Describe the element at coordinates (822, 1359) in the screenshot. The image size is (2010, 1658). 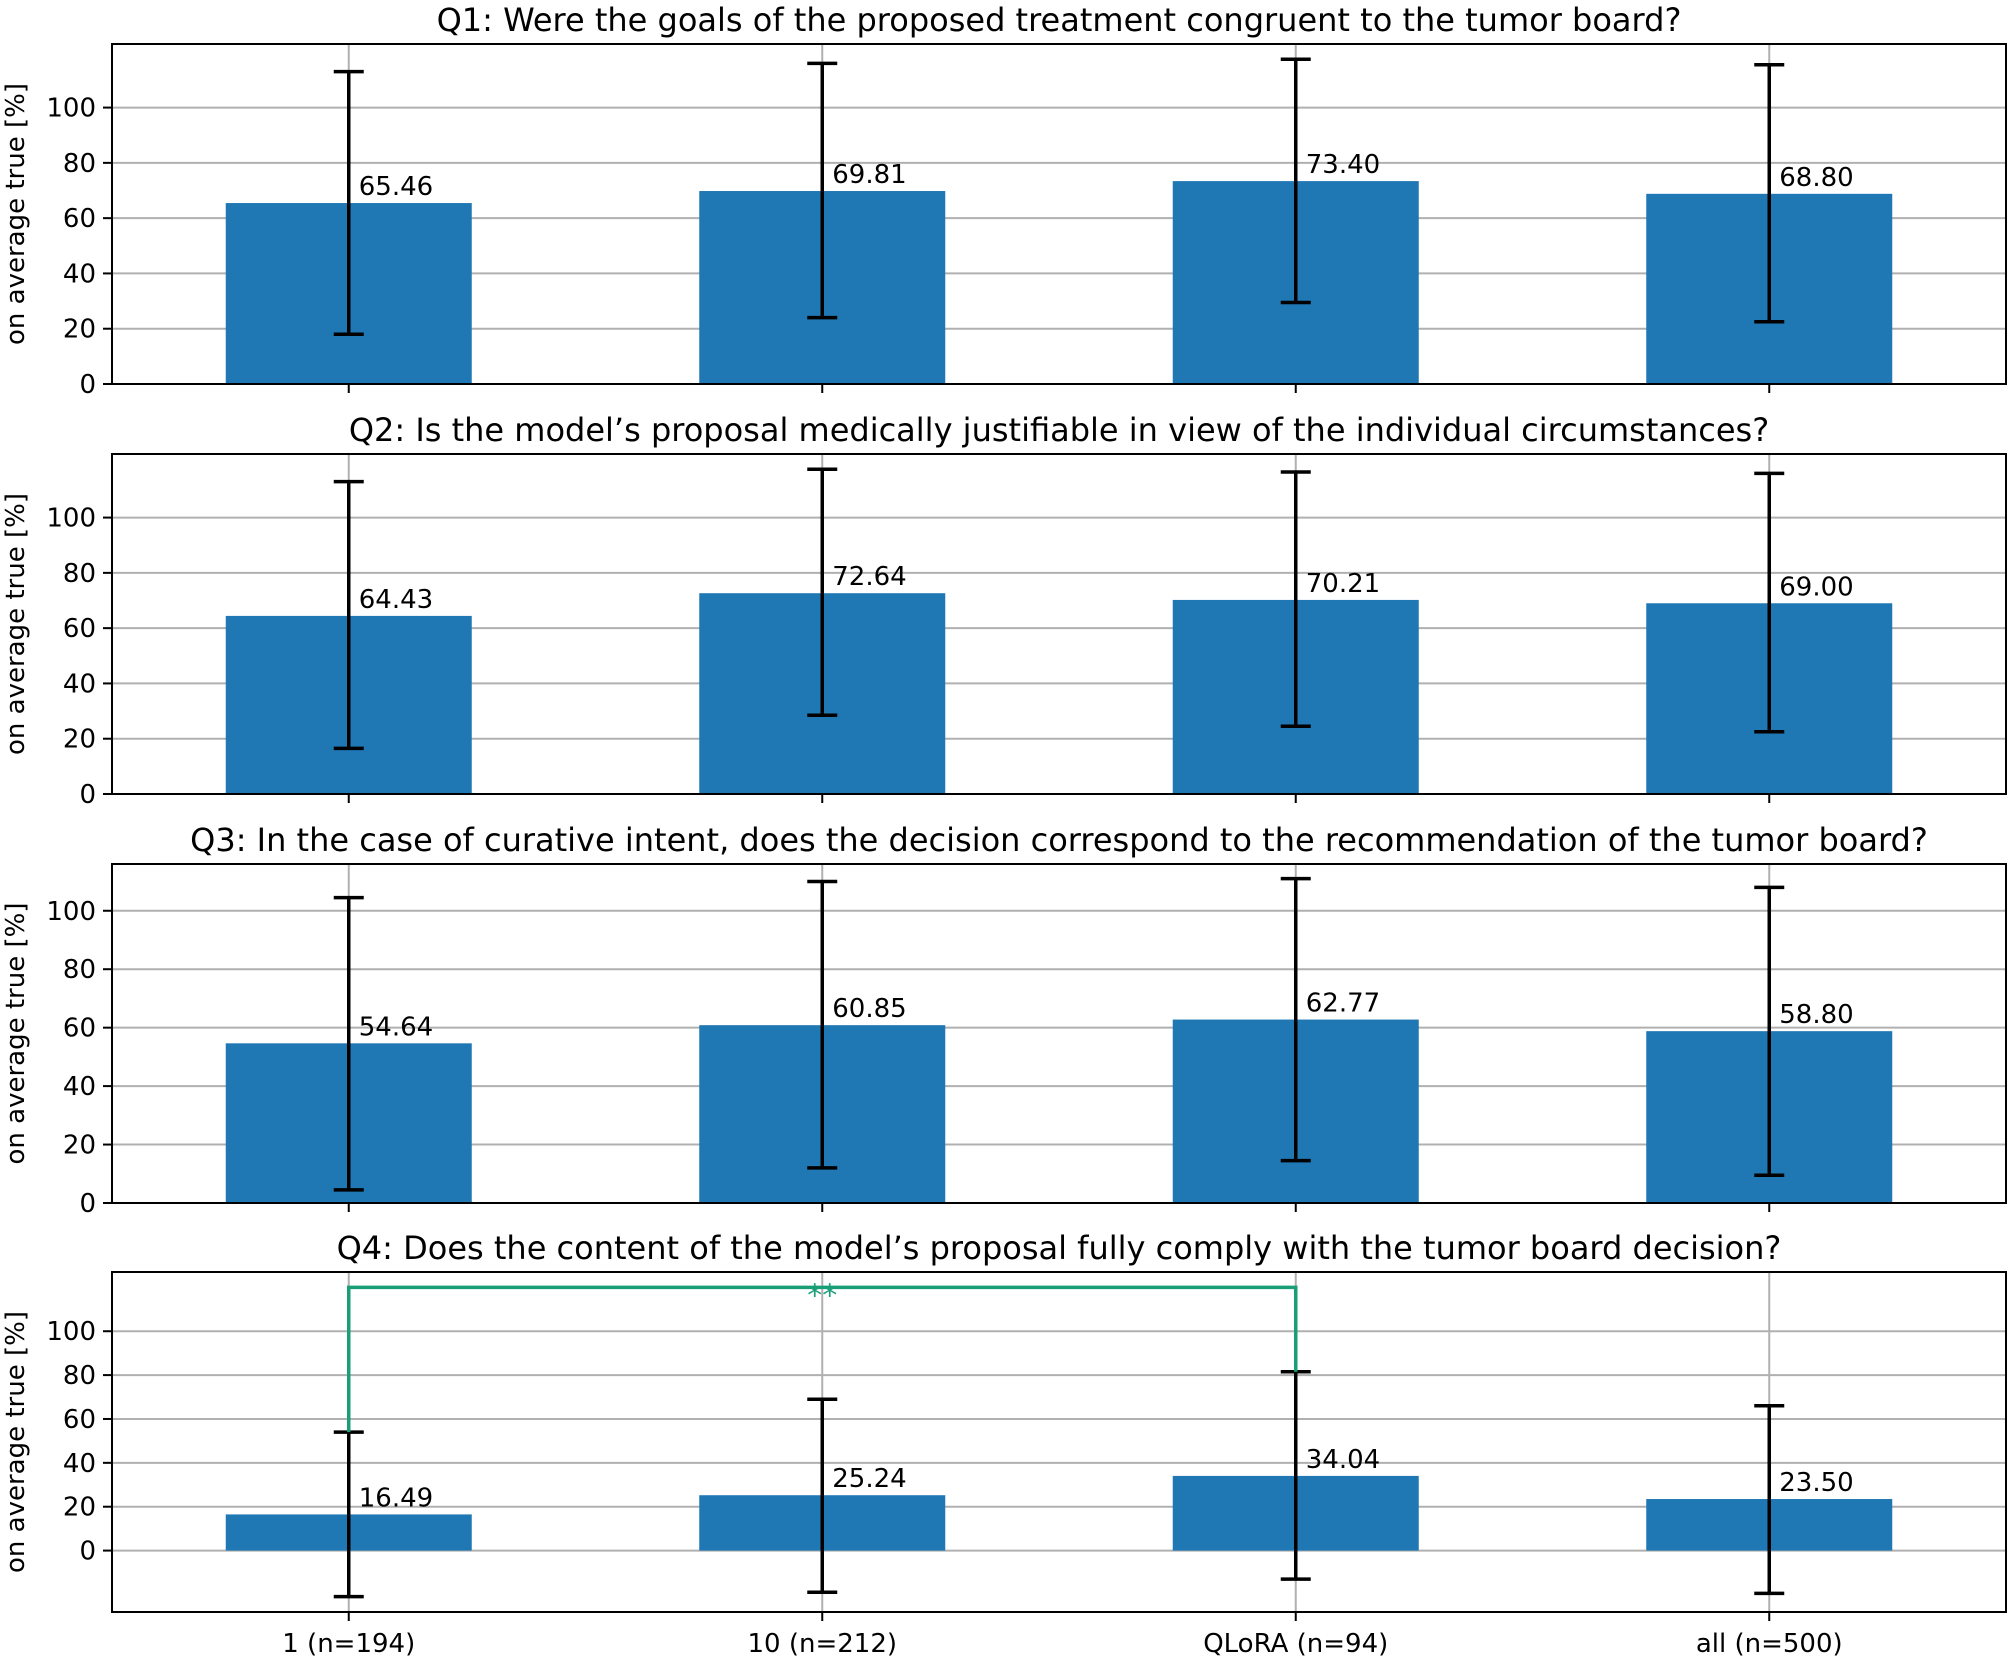
I see `significance-bracket` at that location.